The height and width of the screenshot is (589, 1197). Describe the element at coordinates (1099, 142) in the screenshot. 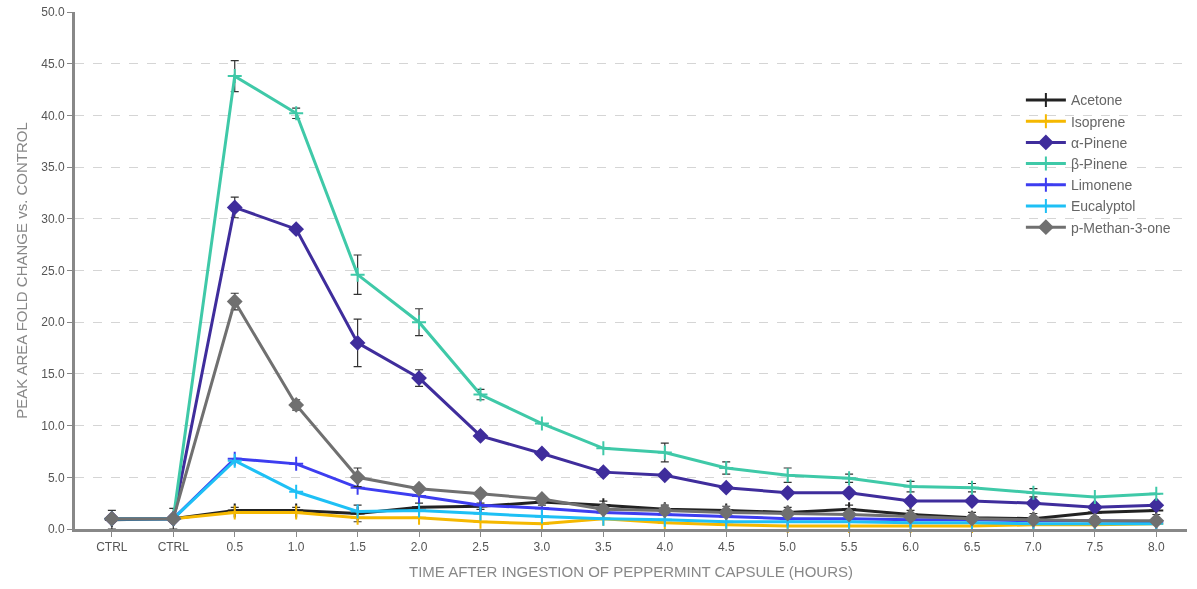

I see `legend-label: α-Pinene` at that location.